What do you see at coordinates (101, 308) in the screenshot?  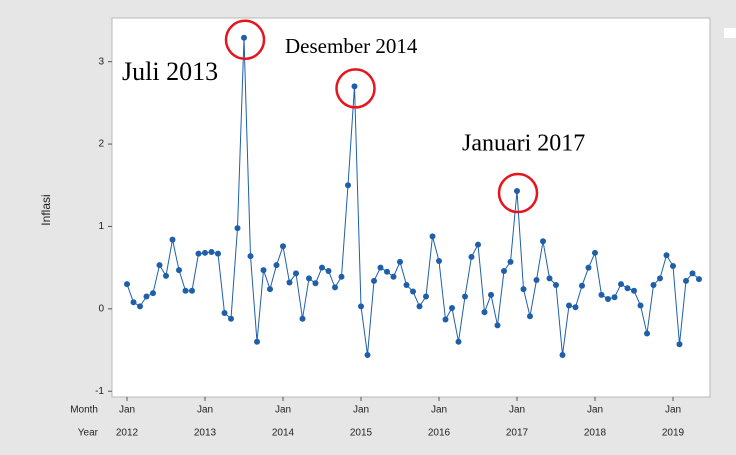 I see `y-tick-label: 0` at bounding box center [101, 308].